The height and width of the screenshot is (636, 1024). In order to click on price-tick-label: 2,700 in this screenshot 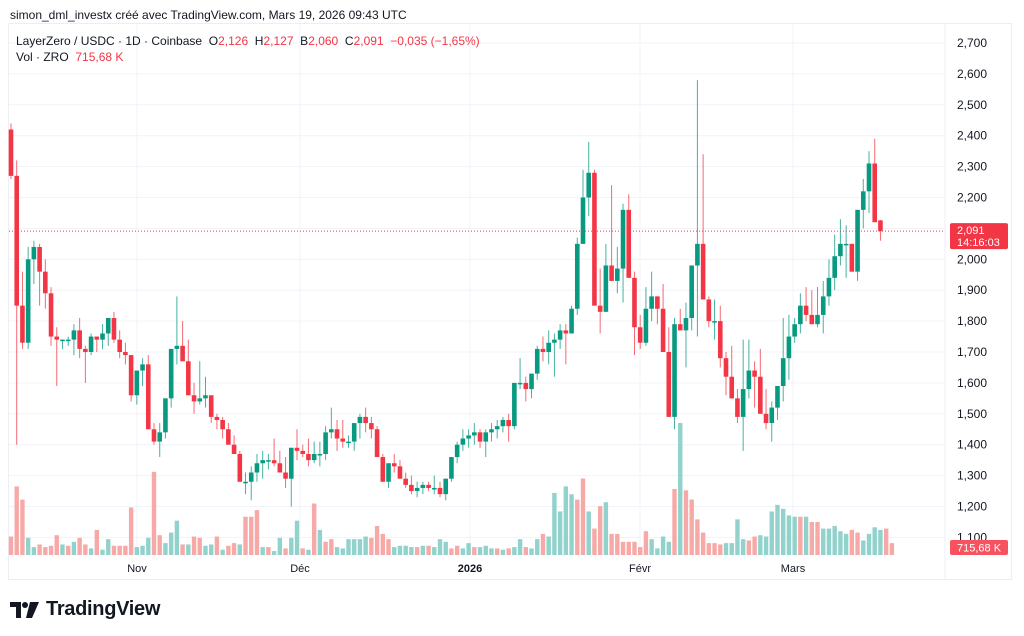, I will do `click(972, 43)`.